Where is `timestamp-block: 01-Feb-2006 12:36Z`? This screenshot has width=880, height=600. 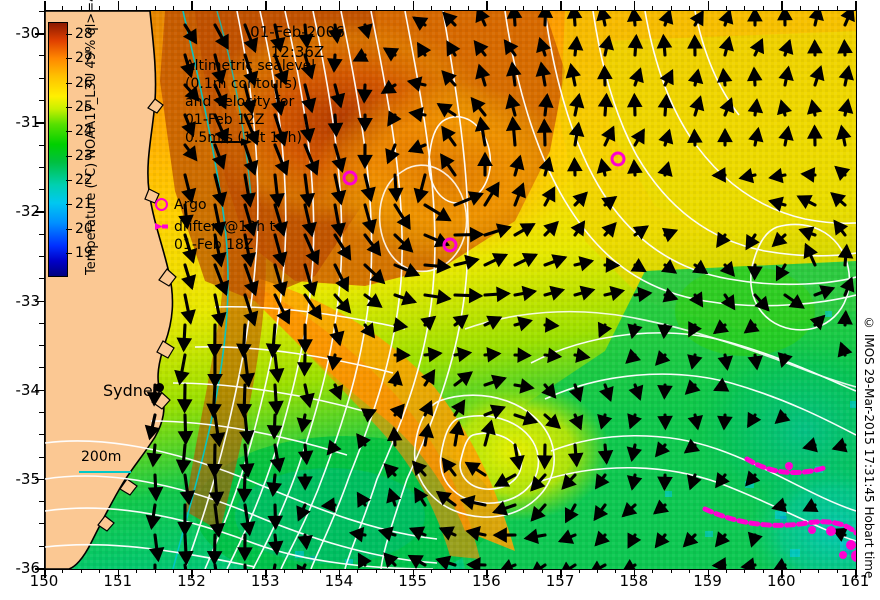
timestamp-block: 01-Feb-2006 12:36Z is located at coordinates (297, 42).